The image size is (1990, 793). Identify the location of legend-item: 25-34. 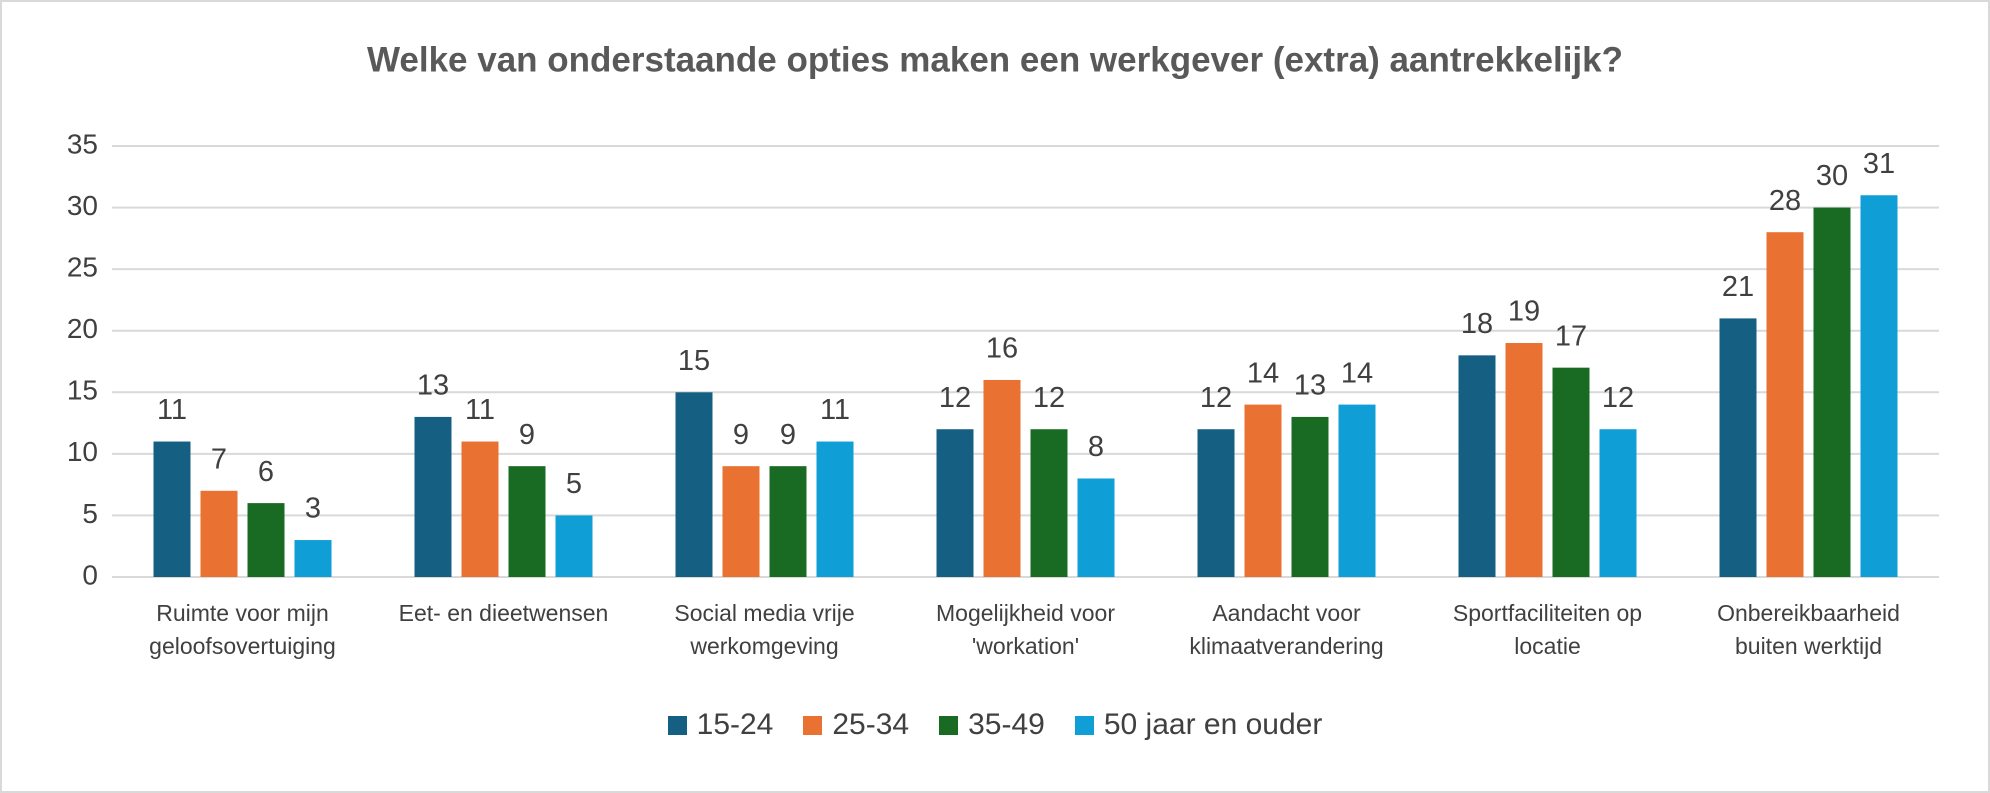
(856, 725).